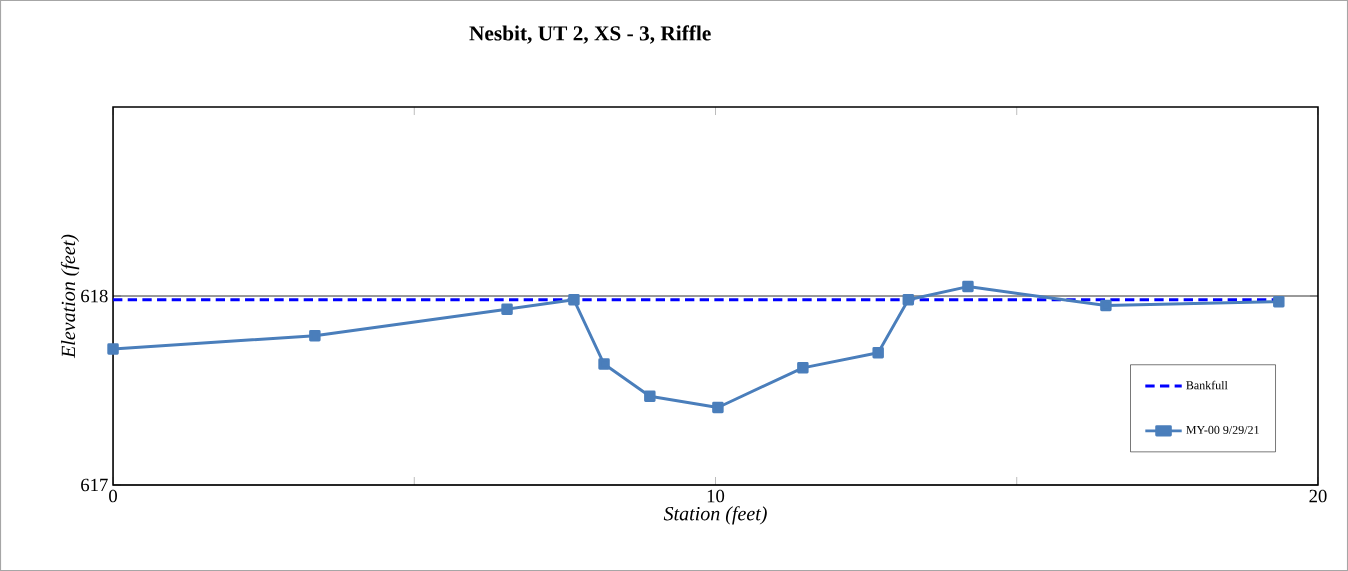 The height and width of the screenshot is (571, 1348). Describe the element at coordinates (715, 515) in the screenshot. I see `x-axis-title: Station (feet)` at that location.